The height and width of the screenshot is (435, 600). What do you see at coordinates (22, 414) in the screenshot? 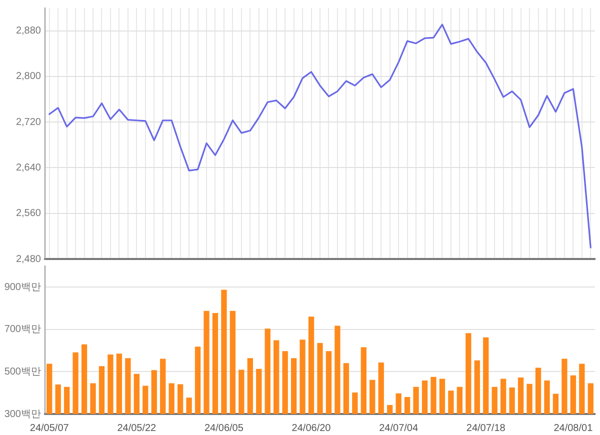
I see `y-tick-label: 300백만` at bounding box center [22, 414].